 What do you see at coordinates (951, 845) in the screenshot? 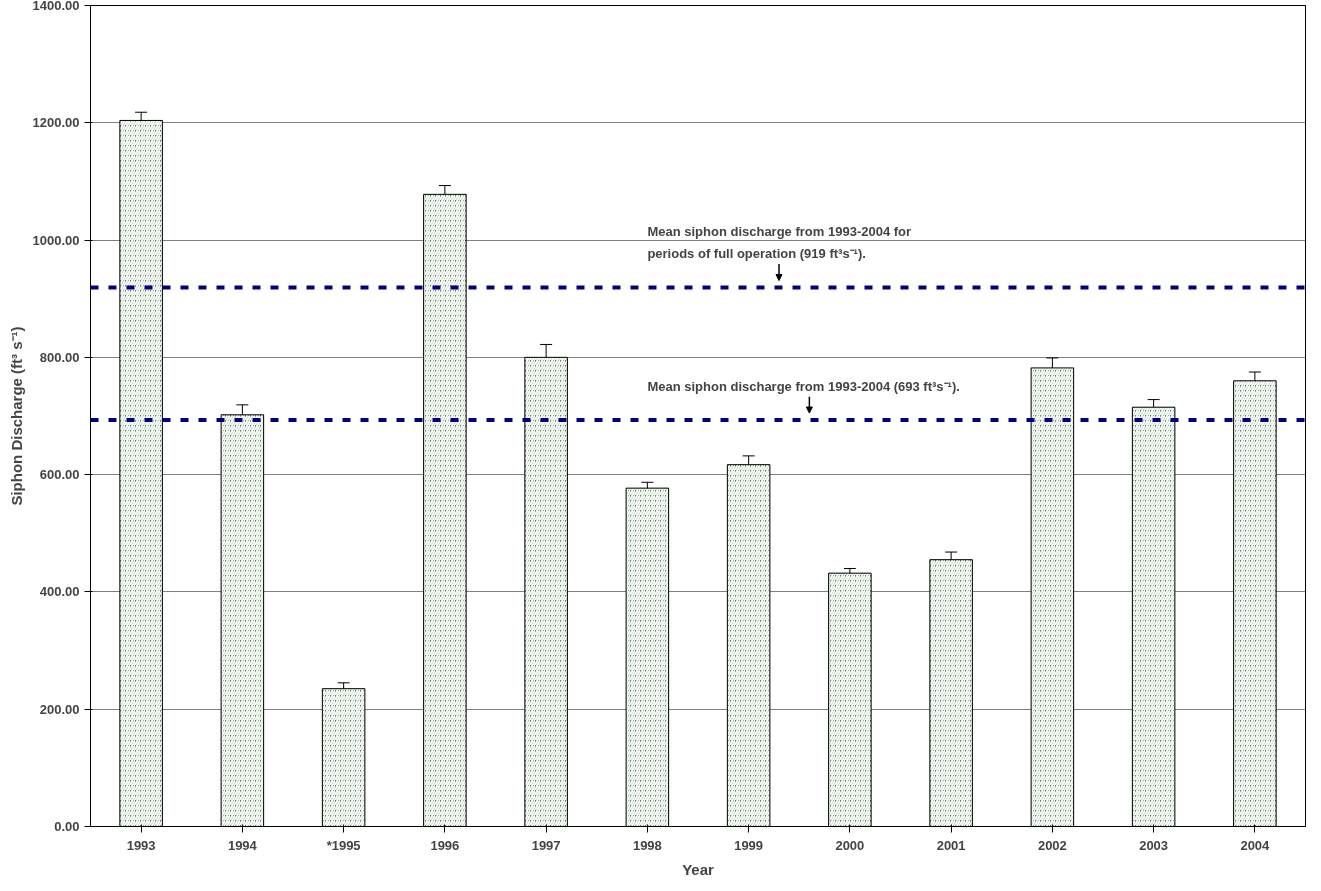
I see `x-tick-label: 2001` at bounding box center [951, 845].